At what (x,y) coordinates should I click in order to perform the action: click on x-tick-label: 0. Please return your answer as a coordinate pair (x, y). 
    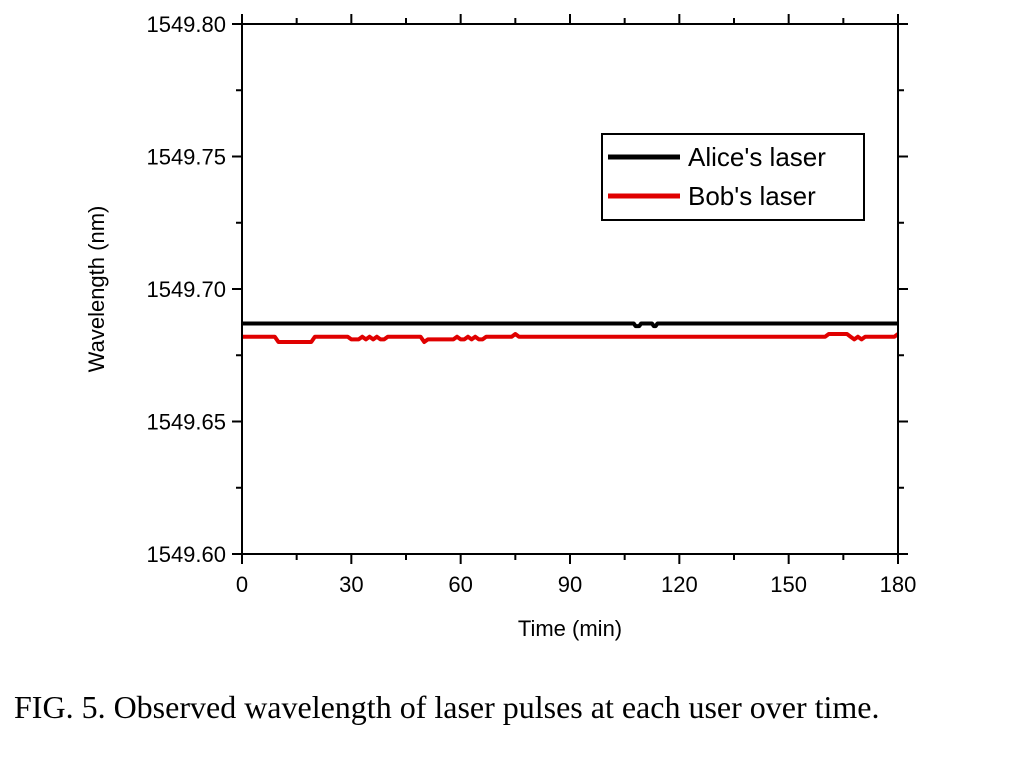
    Looking at the image, I should click on (242, 584).